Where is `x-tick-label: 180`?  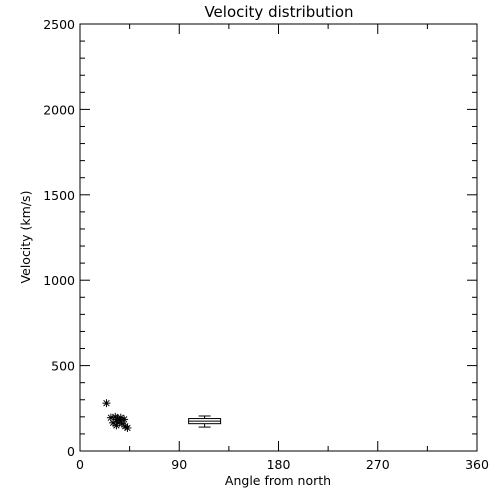
x-tick-label: 180 is located at coordinates (279, 464).